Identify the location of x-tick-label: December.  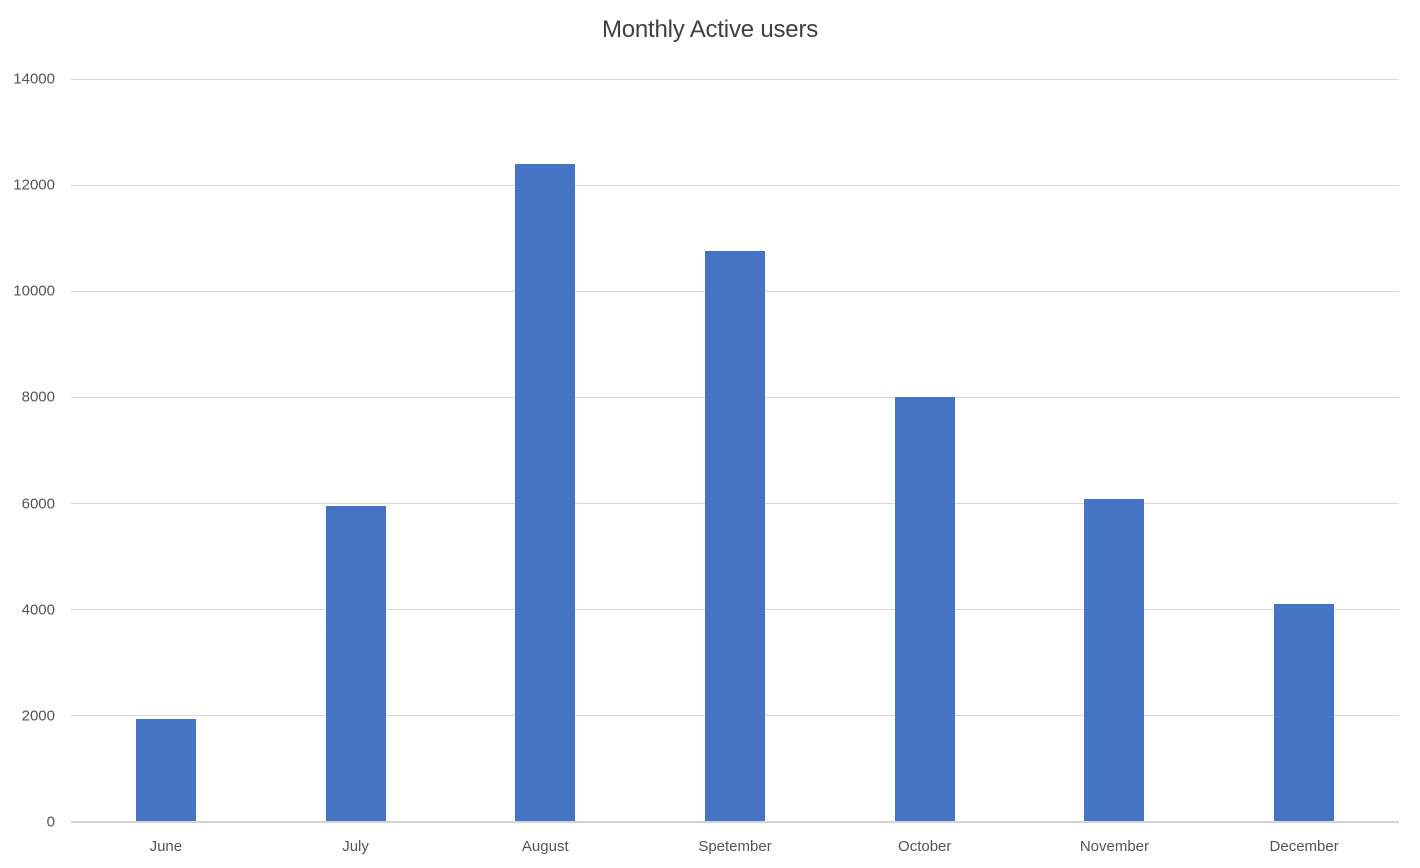
(1304, 846).